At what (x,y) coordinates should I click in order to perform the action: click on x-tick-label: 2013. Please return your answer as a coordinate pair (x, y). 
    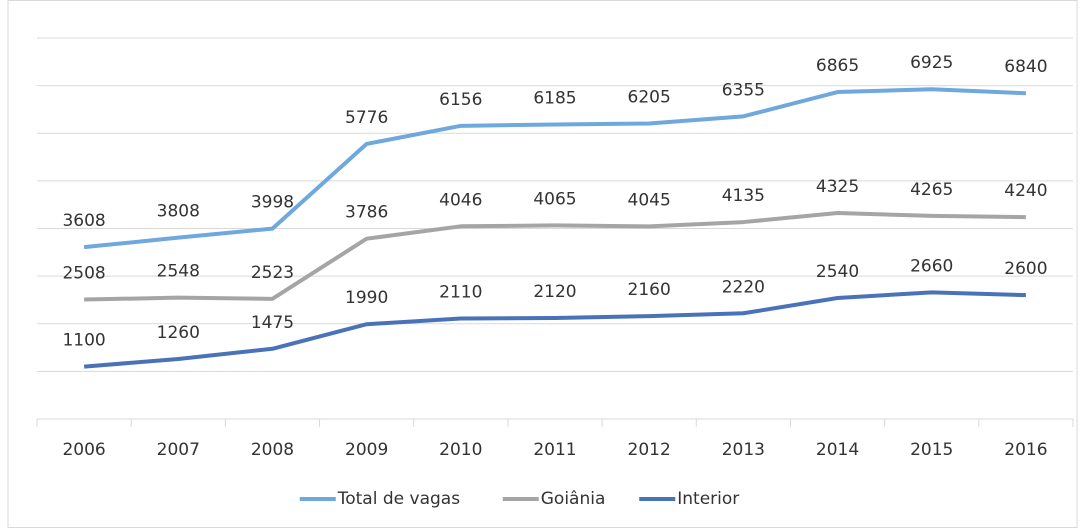
    Looking at the image, I should click on (743, 450).